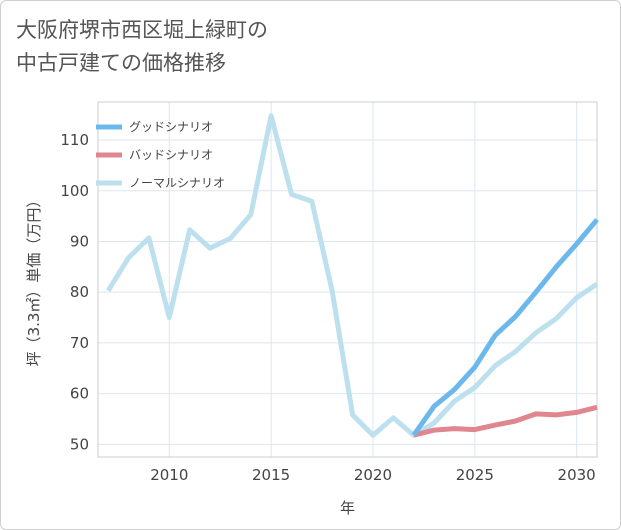 Image resolution: width=621 pixels, height=530 pixels. I want to click on x-tick-label: 2020, so click(373, 475).